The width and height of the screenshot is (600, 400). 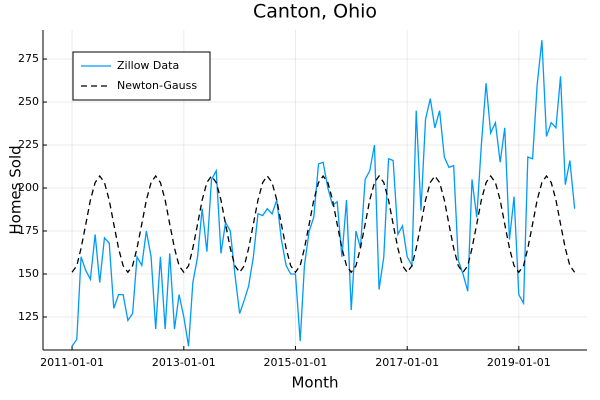 What do you see at coordinates (28, 230) in the screenshot?
I see `y-tick-label: 175` at bounding box center [28, 230].